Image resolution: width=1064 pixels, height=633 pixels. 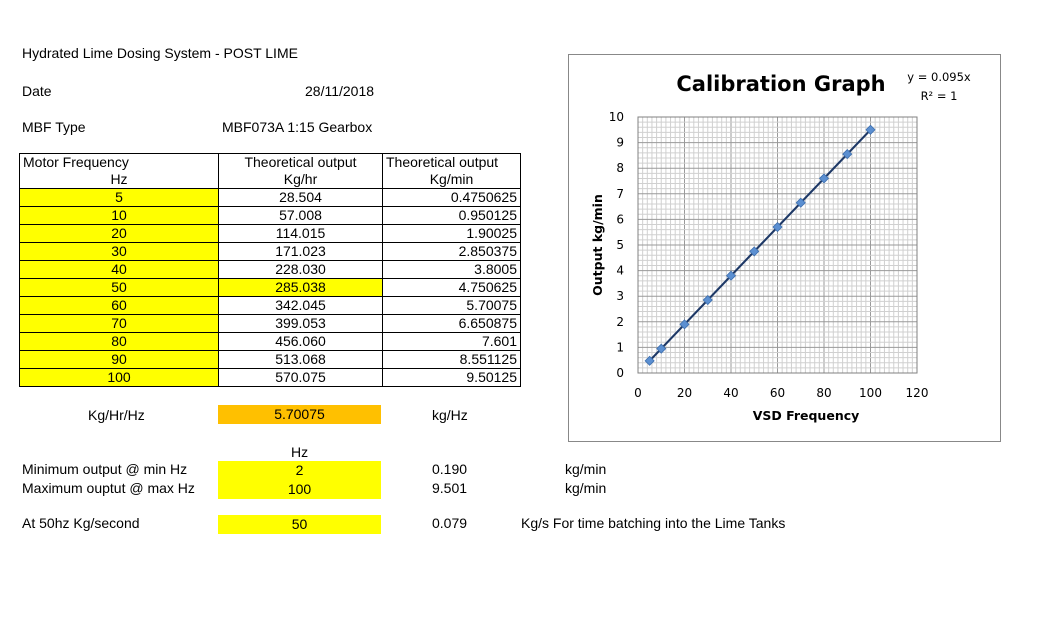 I want to click on x-tick-label: 0, so click(x=638, y=393).